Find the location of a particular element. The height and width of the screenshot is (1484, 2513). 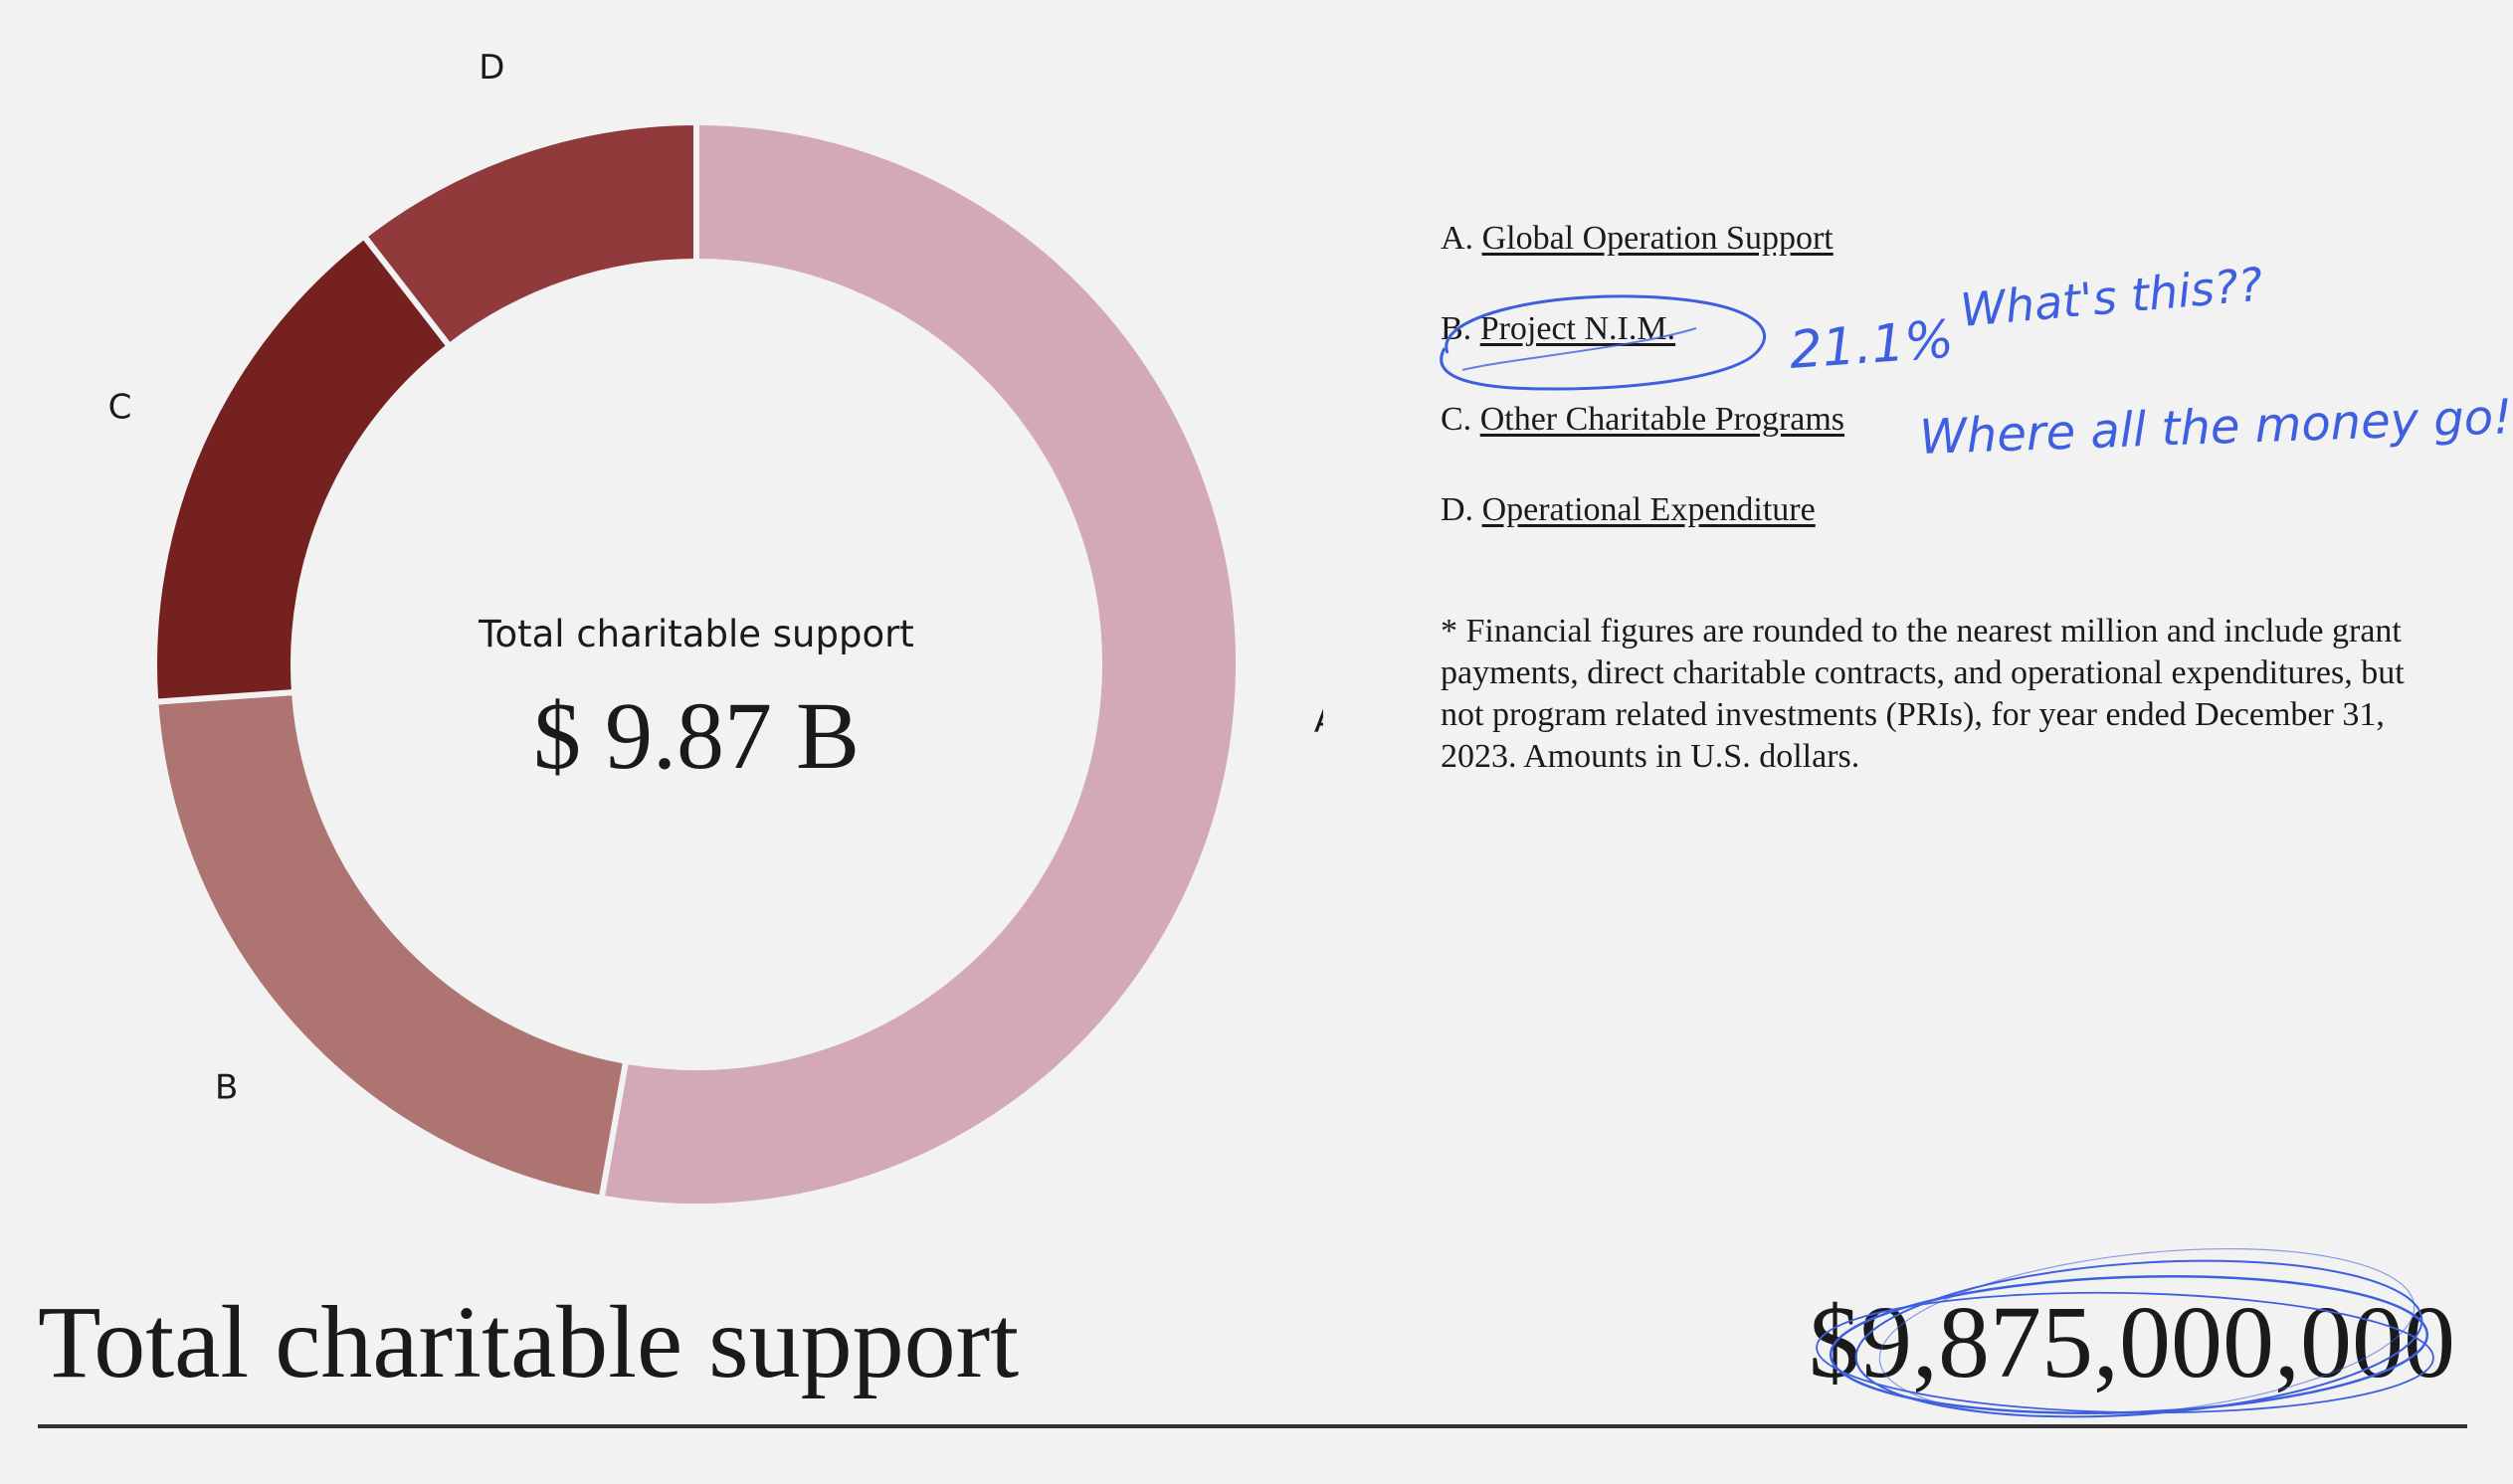

slice-label-a: A is located at coordinates (1318, 721).